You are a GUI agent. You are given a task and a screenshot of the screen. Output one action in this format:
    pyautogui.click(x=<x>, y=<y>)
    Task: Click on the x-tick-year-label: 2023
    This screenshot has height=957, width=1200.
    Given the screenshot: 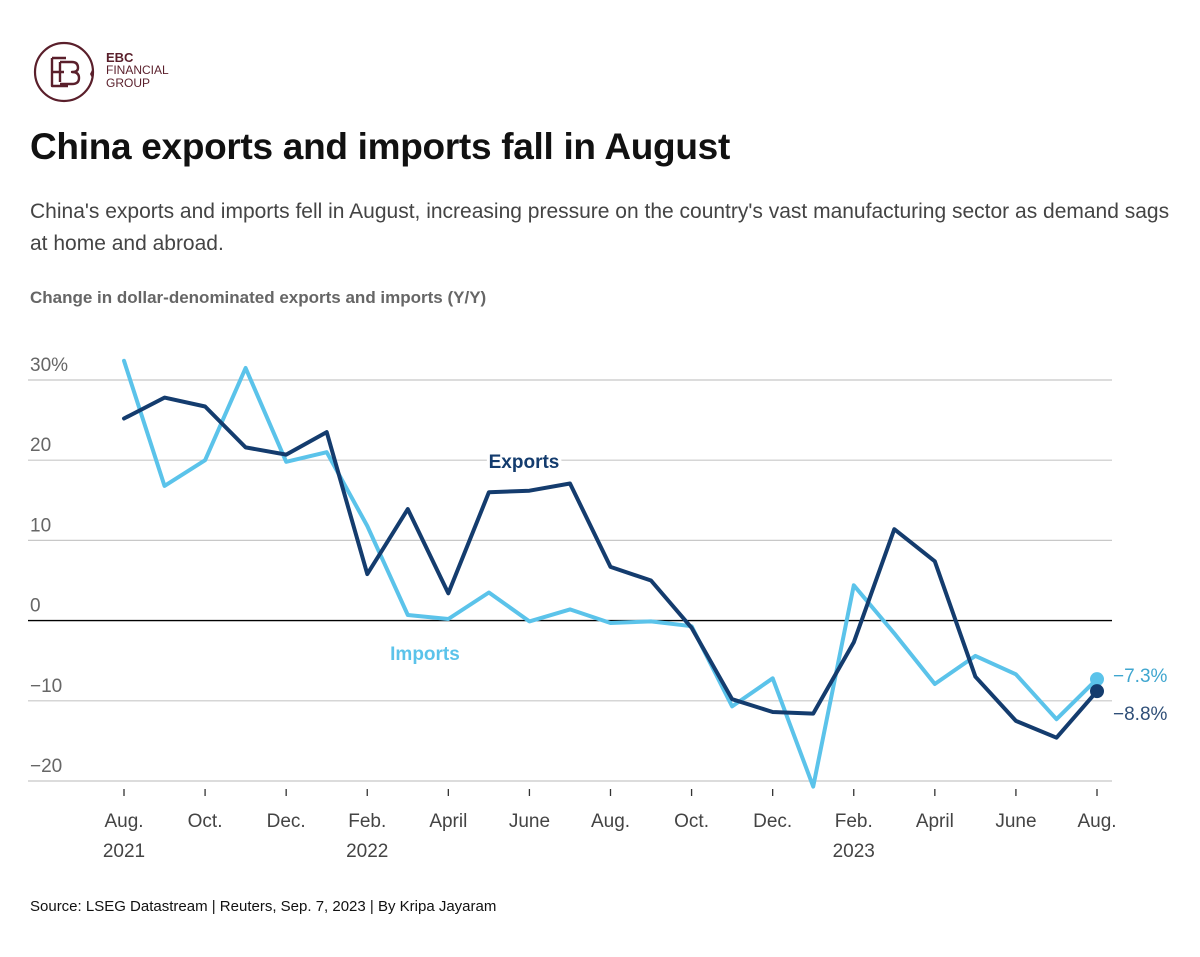 What is the action you would take?
    pyautogui.click(x=854, y=851)
    